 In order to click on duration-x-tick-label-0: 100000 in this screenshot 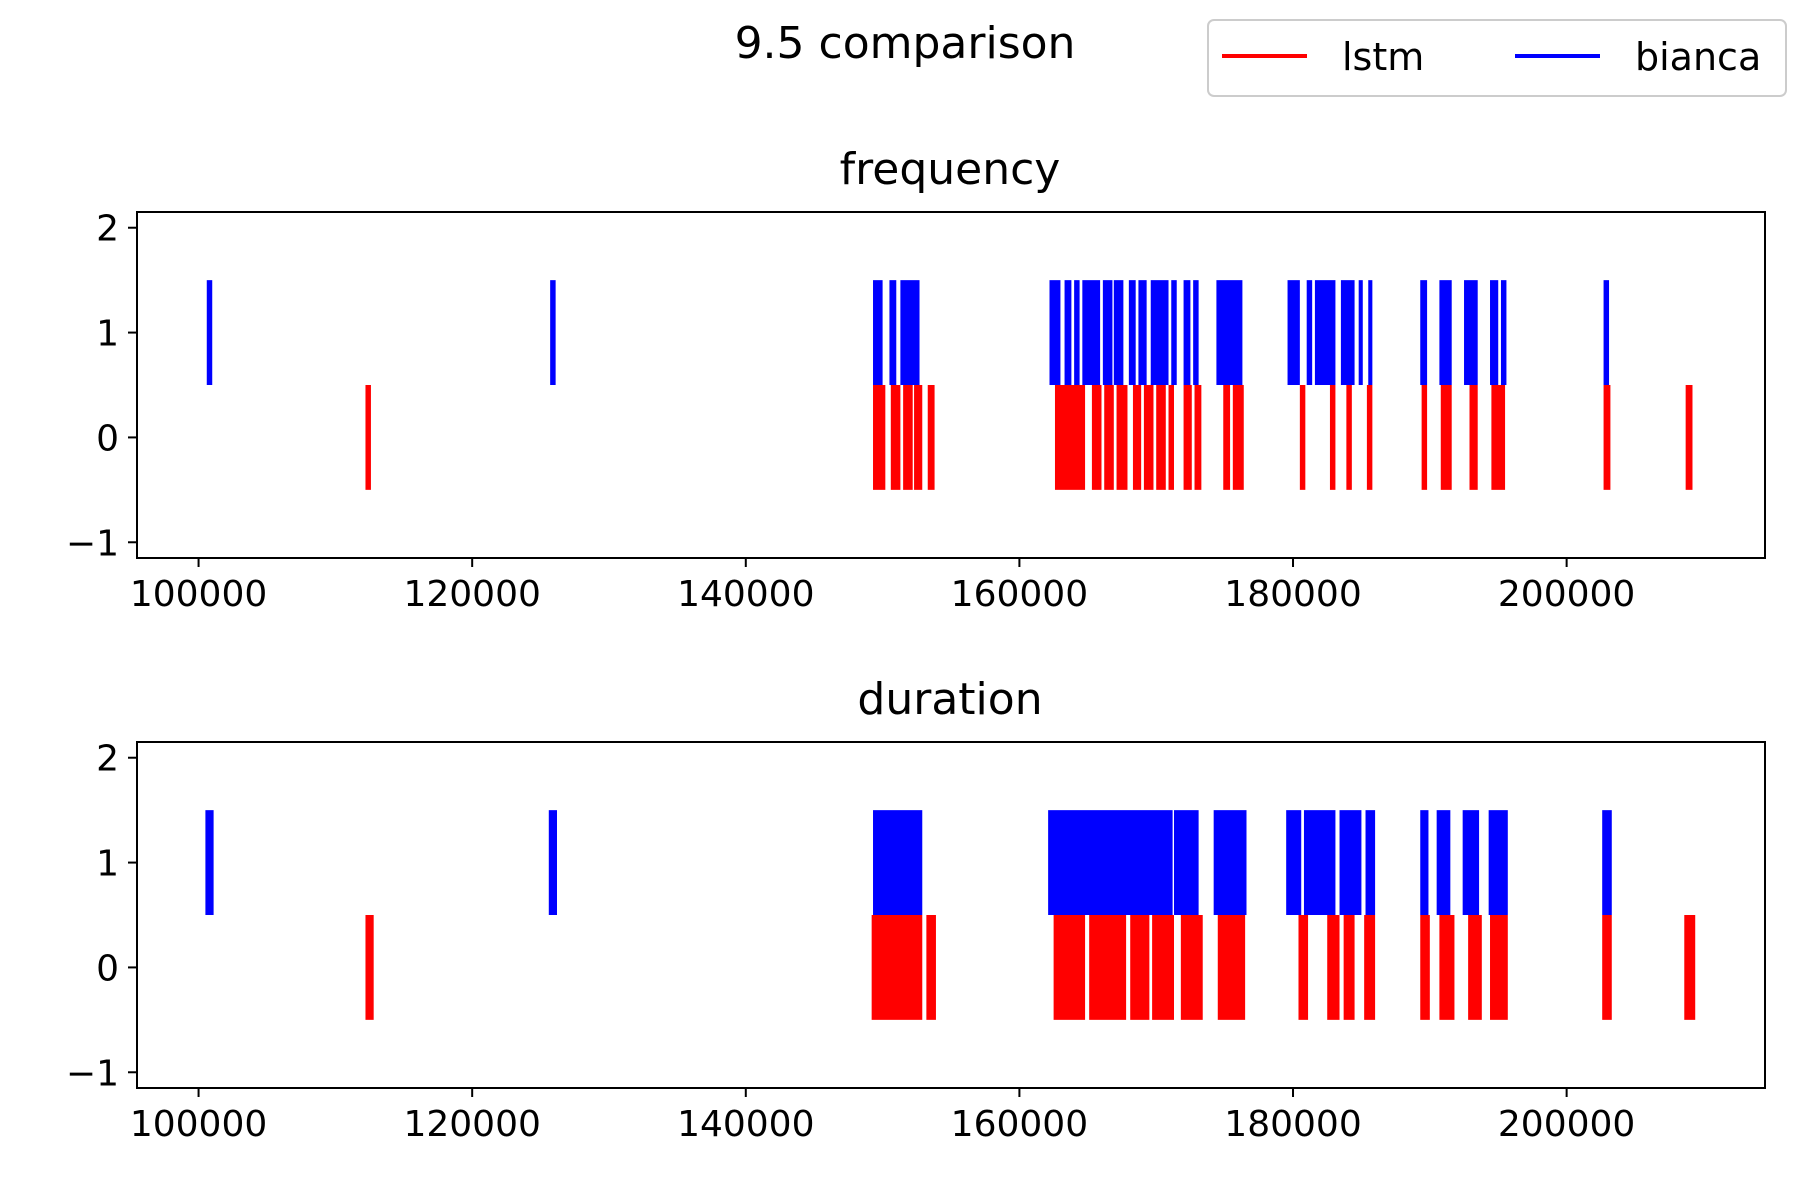, I will do `click(198, 1124)`.